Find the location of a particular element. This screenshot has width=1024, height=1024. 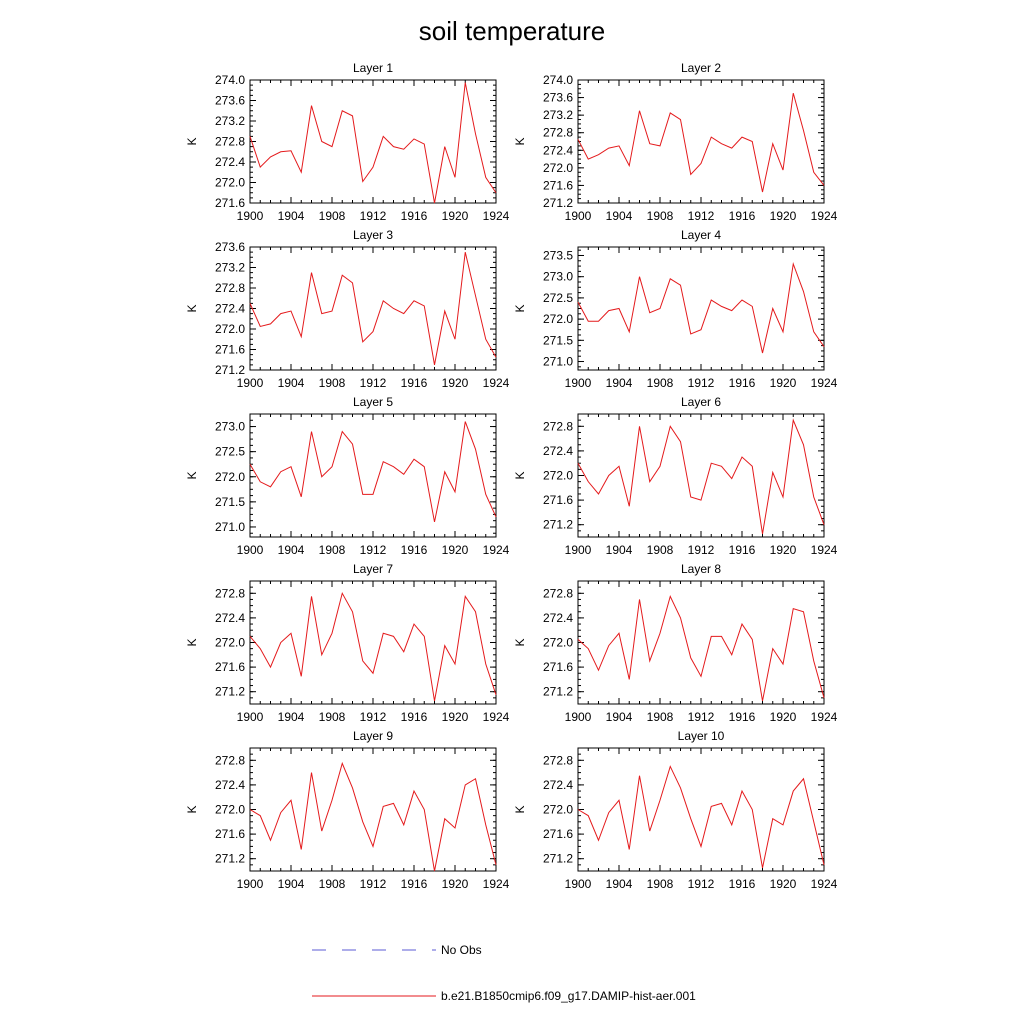

y-tick-label: 273.5 is located at coordinates (558, 255).